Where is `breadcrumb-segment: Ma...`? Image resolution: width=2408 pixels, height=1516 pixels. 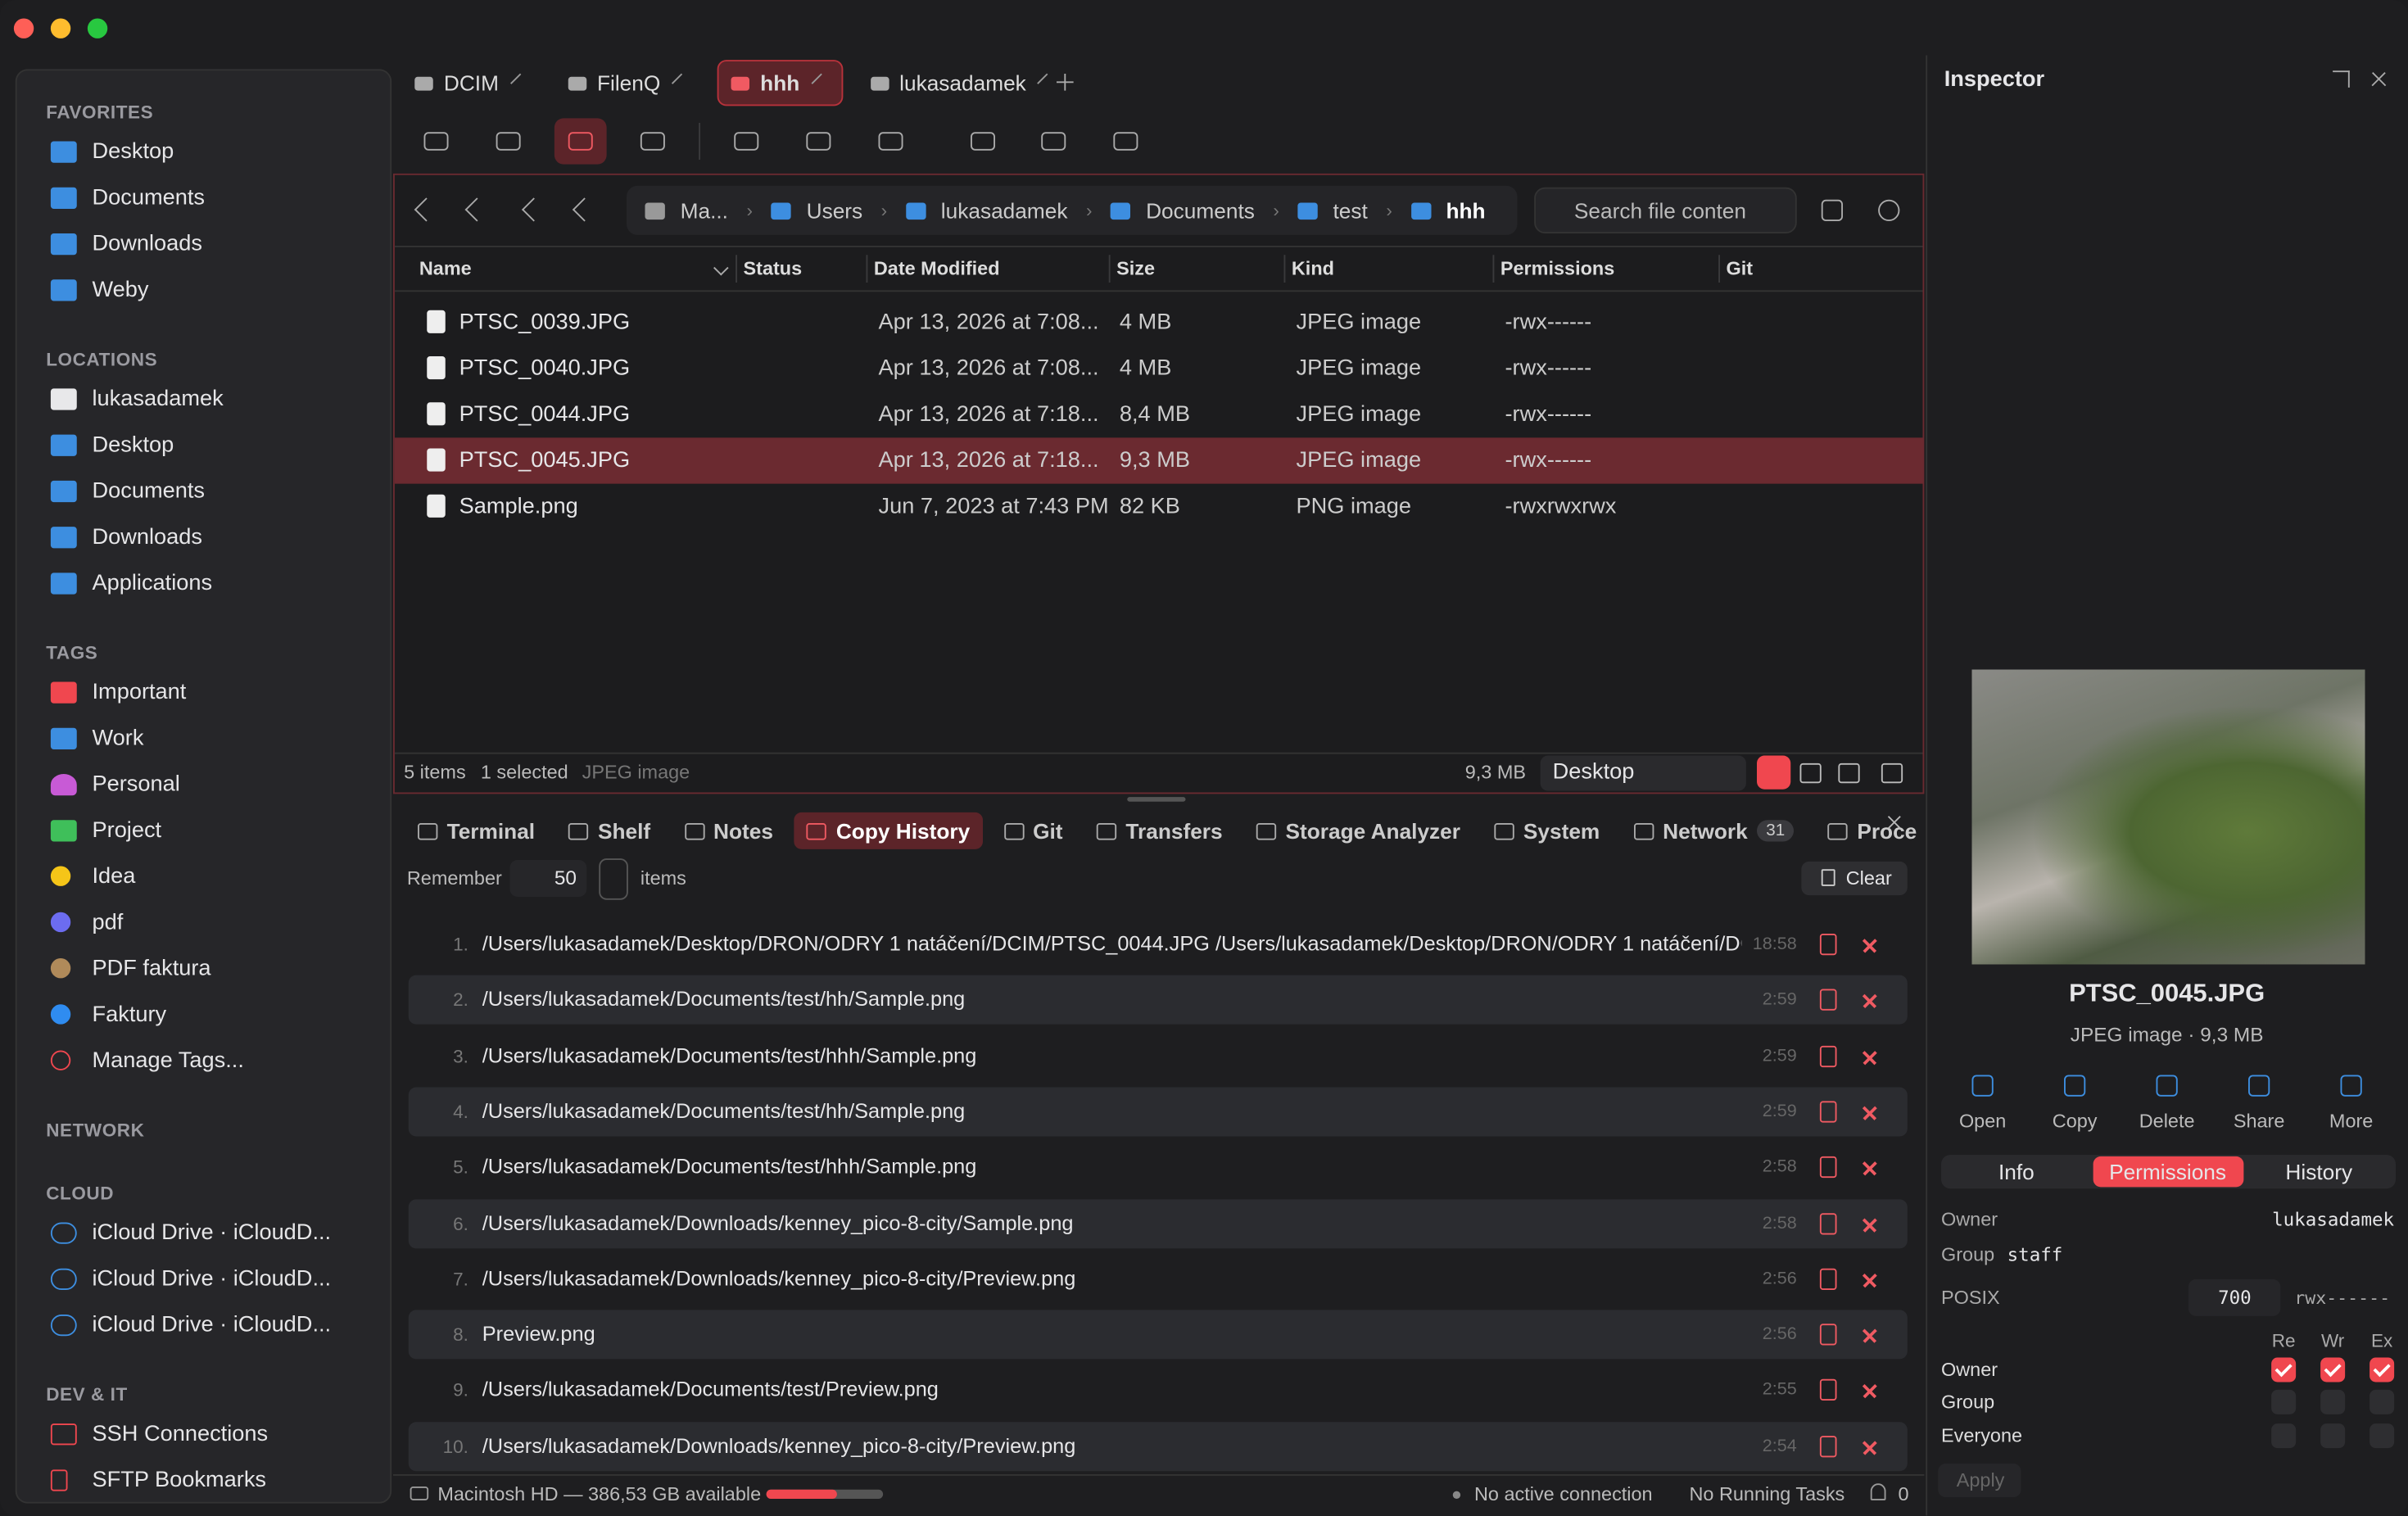 breadcrumb-segment: Ma... is located at coordinates (704, 210).